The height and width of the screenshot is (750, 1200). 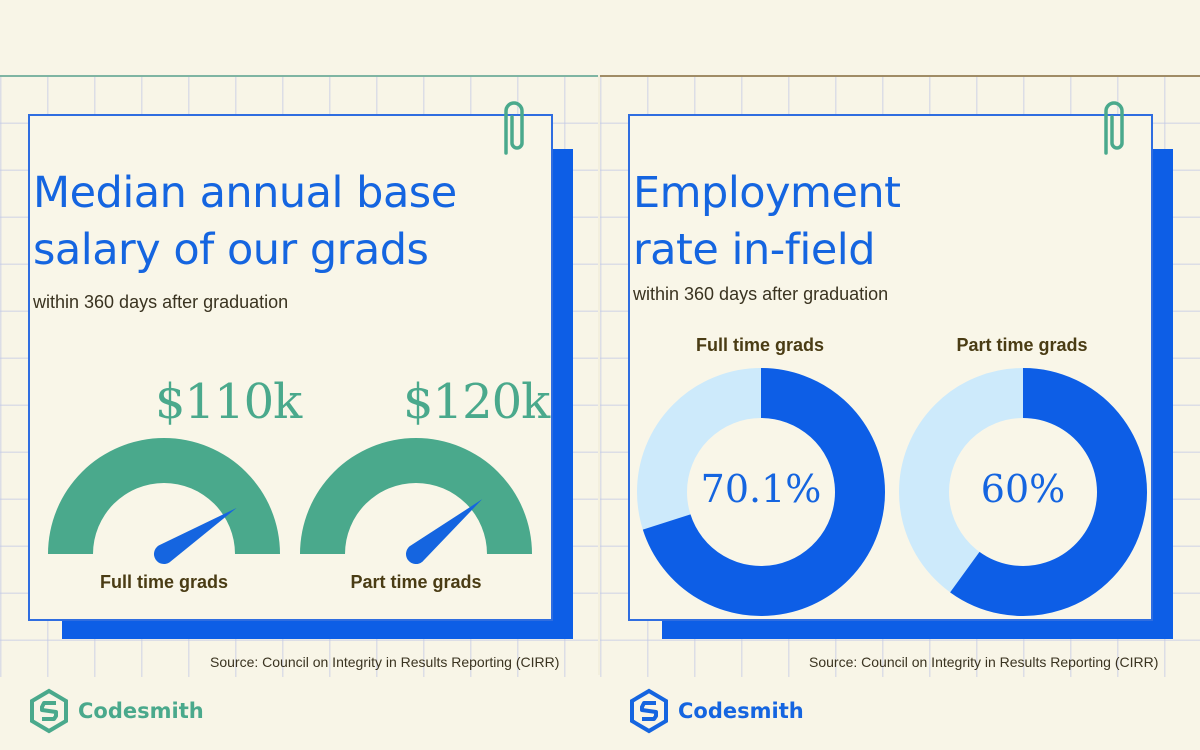 I want to click on salary-subtitle: within 360 days after graduation, so click(x=161, y=302).